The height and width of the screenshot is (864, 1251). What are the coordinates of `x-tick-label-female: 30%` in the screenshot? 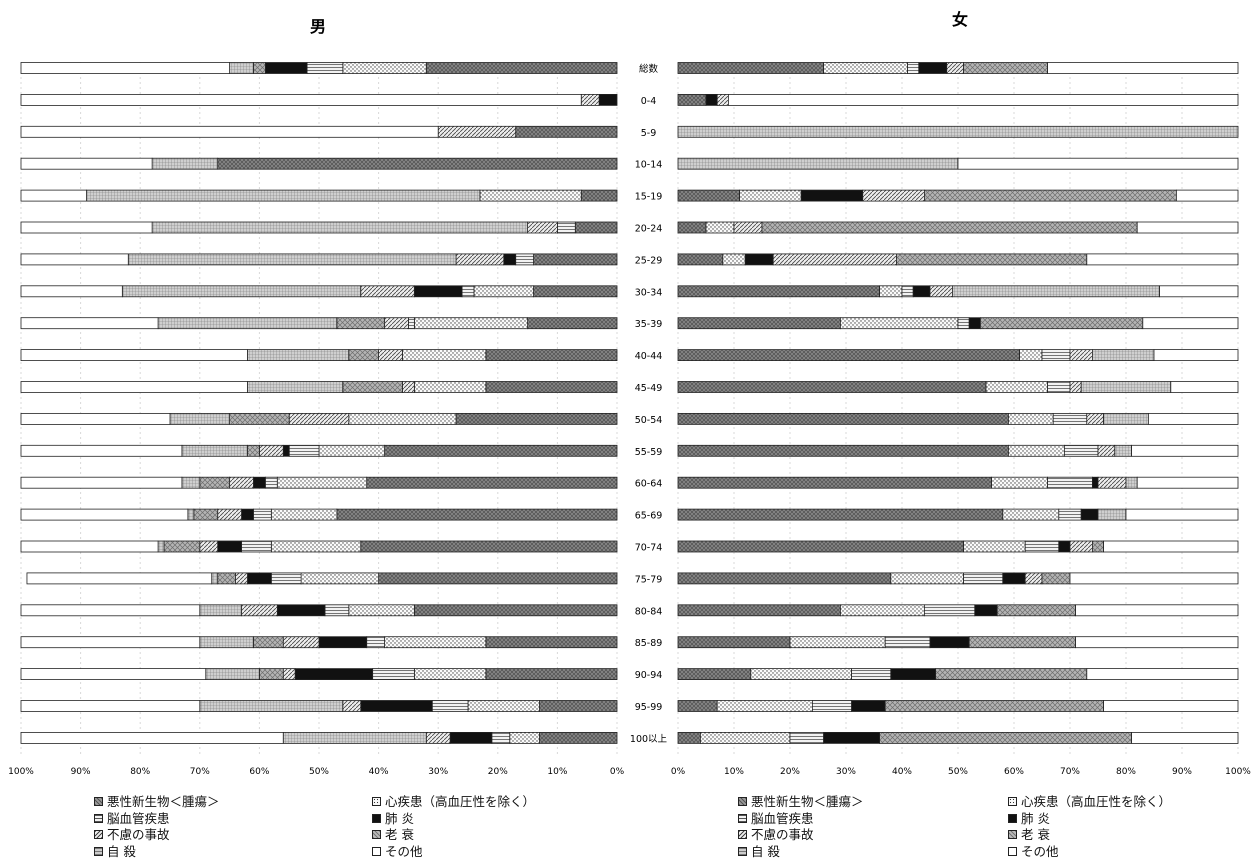 It's located at (846, 772).